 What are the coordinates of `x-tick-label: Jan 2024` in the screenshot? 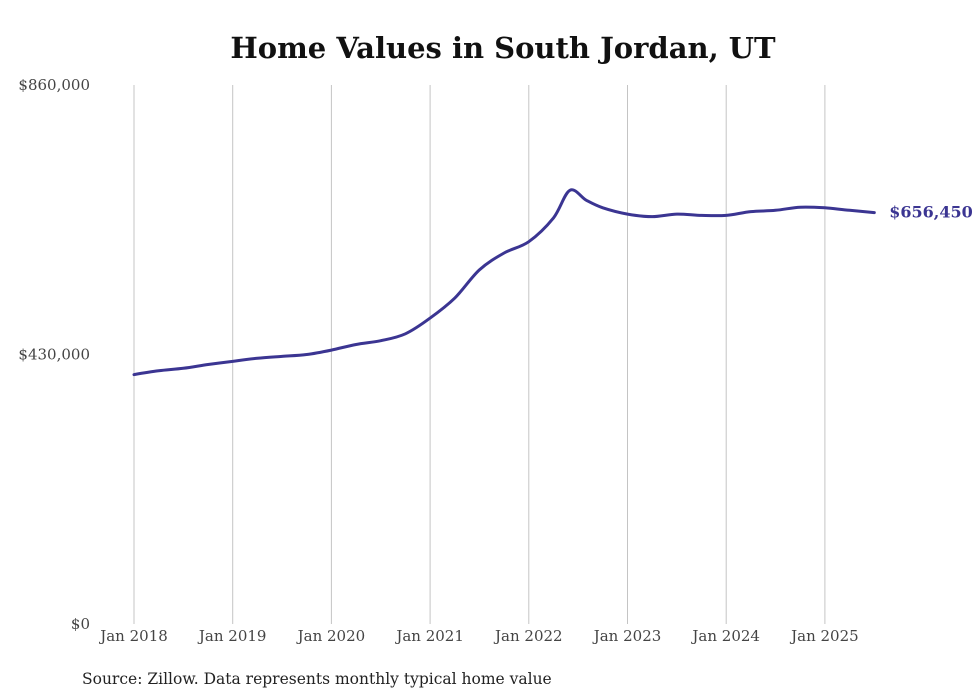 It's located at (725, 636).